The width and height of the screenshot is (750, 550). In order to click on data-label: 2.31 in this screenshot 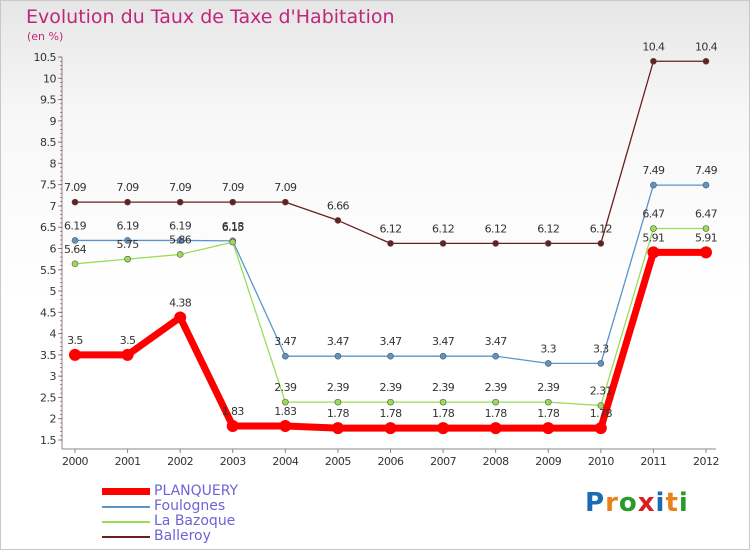, I will do `click(601, 391)`.